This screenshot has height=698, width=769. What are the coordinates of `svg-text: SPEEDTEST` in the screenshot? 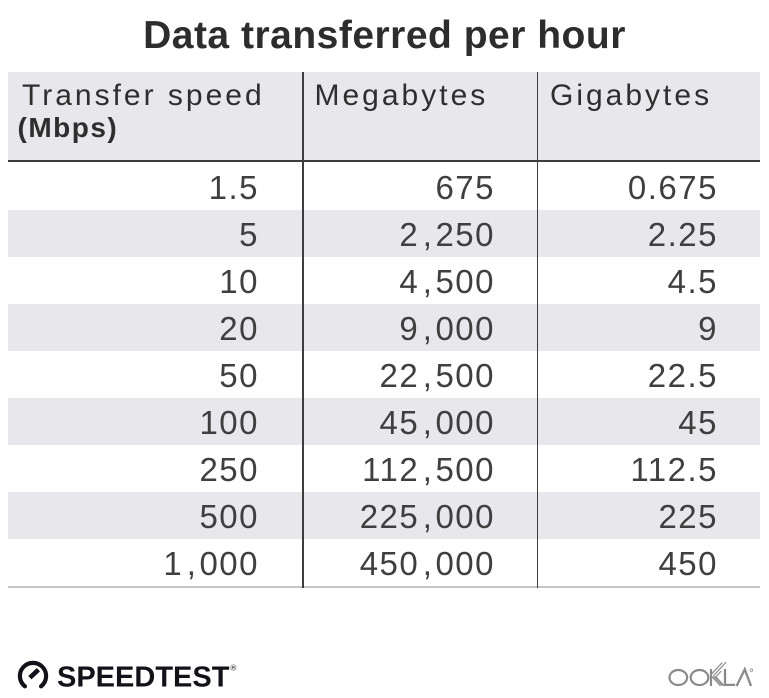 It's located at (143, 678).